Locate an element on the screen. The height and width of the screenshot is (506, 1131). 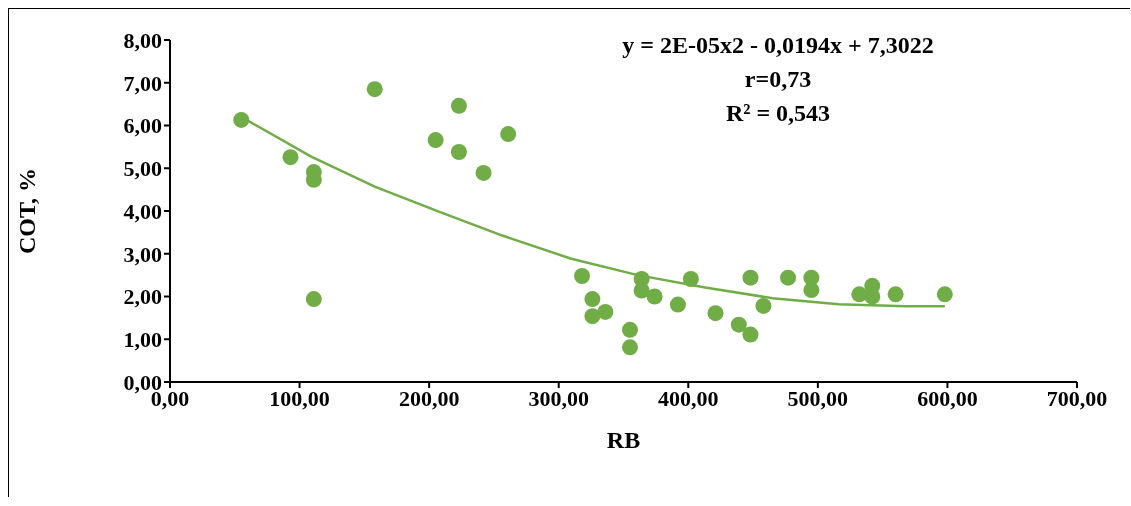
x-axis-title: RB is located at coordinates (623, 440).